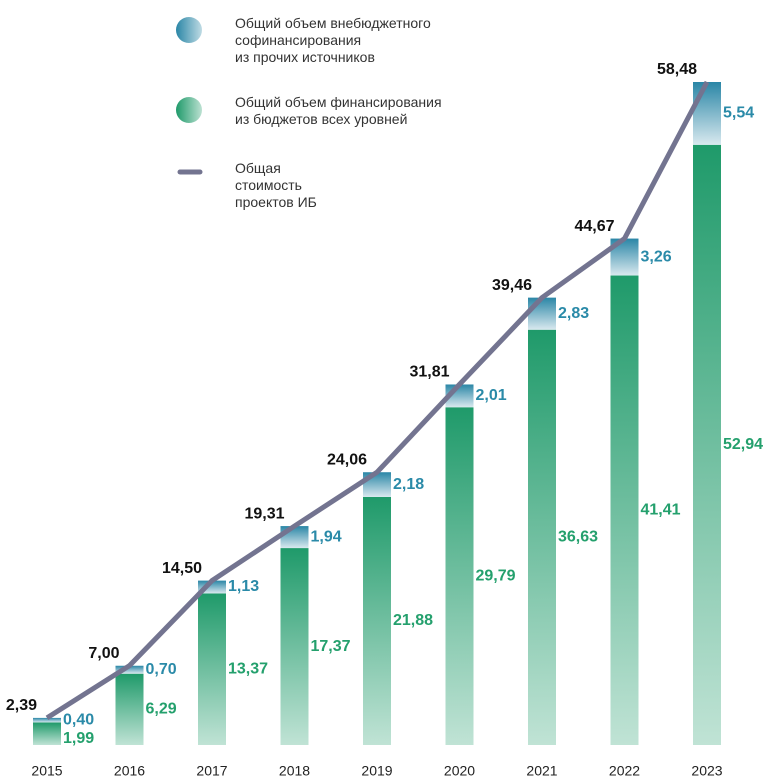 The width and height of the screenshot is (774, 780). Describe the element at coordinates (512, 285) in the screenshot. I see `total-label: 39,46` at that location.